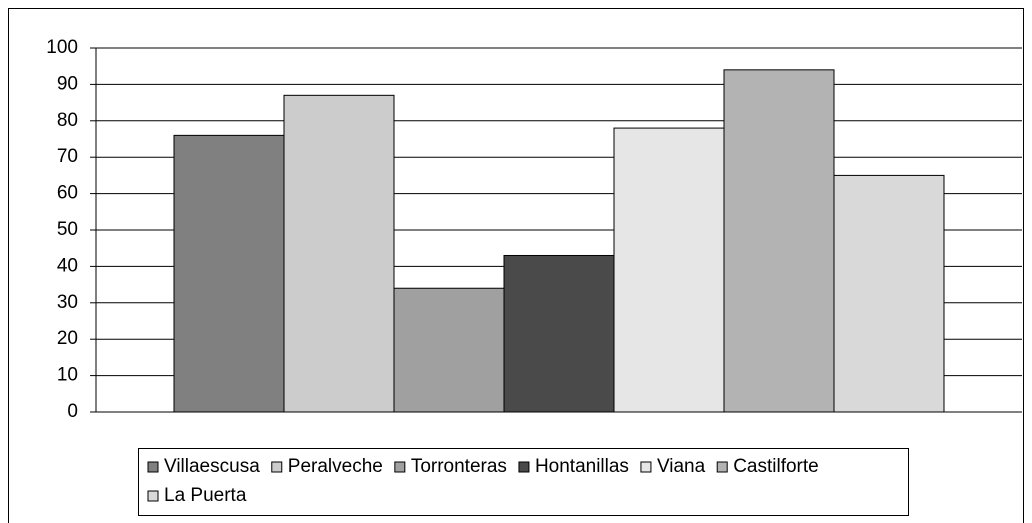 Image resolution: width=1032 pixels, height=523 pixels. I want to click on y-tick-label: 70, so click(67, 156).